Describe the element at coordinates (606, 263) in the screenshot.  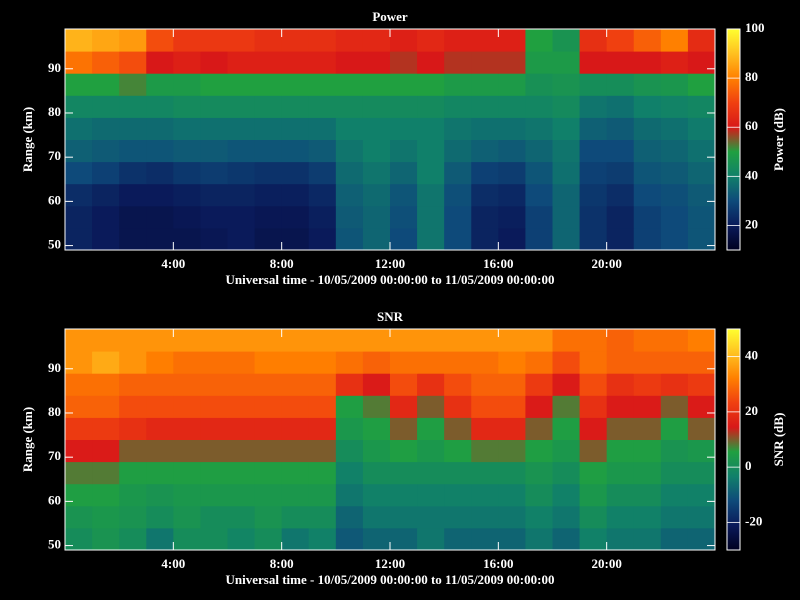
I see `x-tick-label: 20:00` at that location.